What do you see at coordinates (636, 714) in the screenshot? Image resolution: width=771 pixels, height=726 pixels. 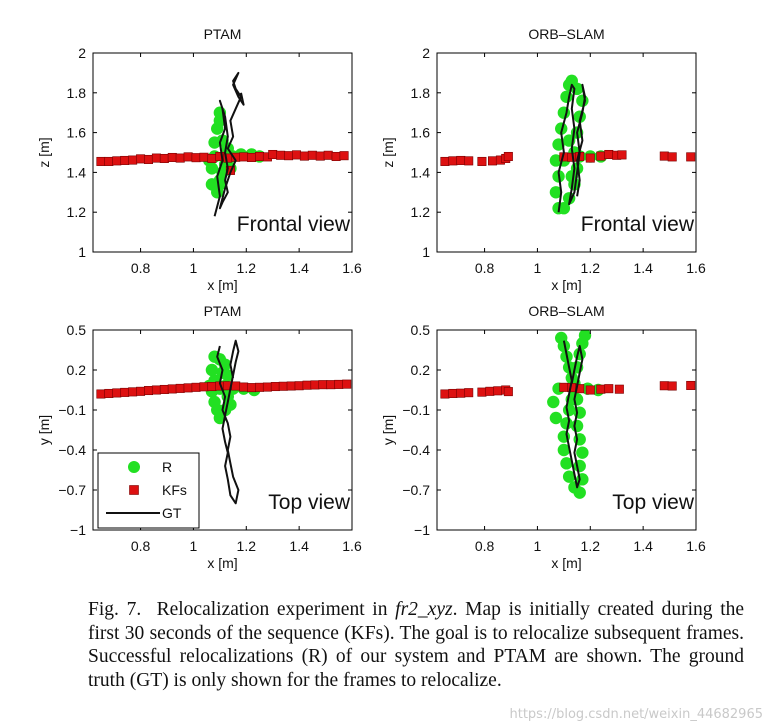 I see `watermark: https://blog.csdn.net/weixin_44682965` at bounding box center [636, 714].